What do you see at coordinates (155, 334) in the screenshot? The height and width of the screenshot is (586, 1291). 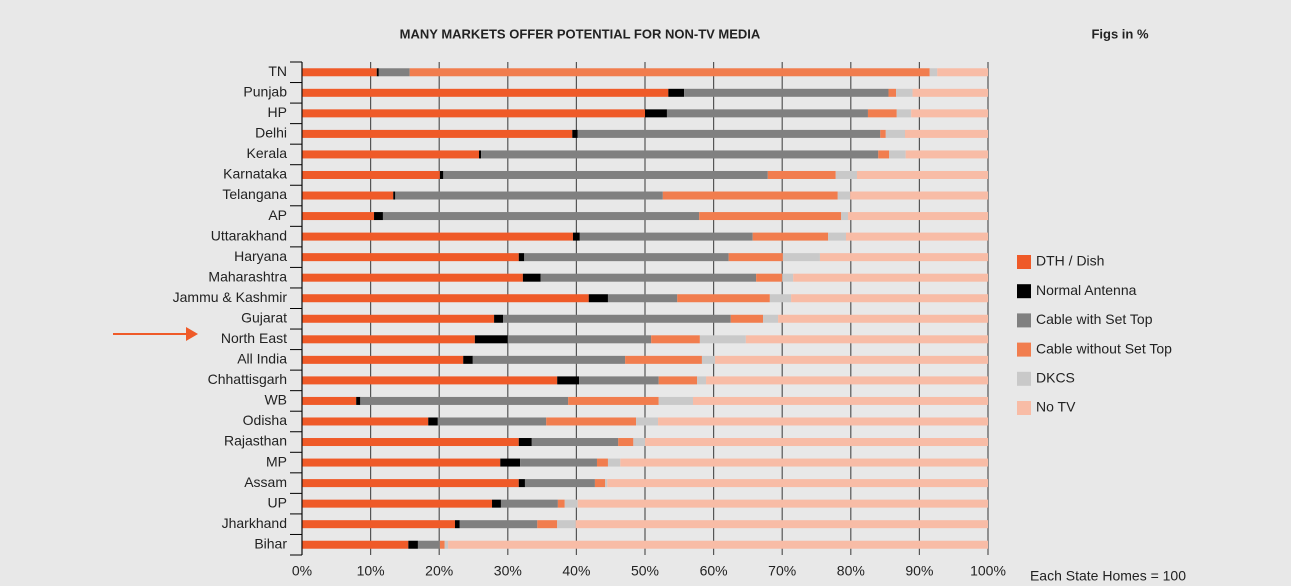 I see `arrow` at bounding box center [155, 334].